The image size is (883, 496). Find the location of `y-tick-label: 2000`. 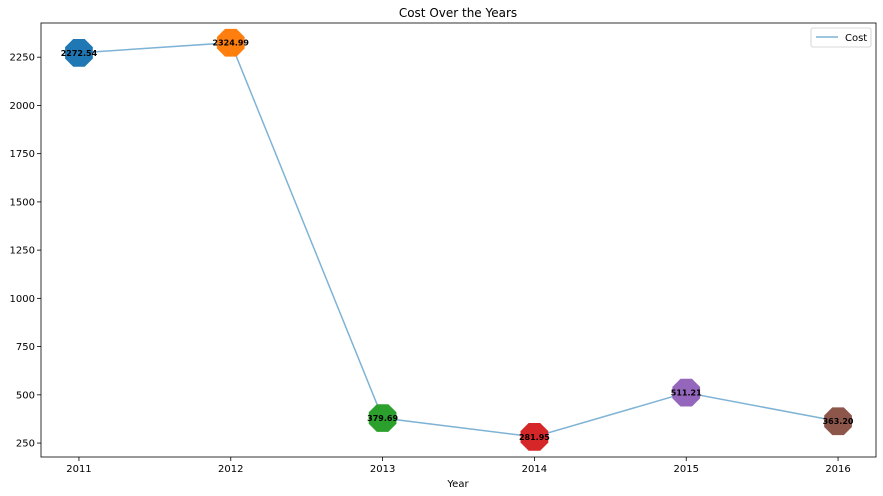

y-tick-label: 2000 is located at coordinates (22, 106).